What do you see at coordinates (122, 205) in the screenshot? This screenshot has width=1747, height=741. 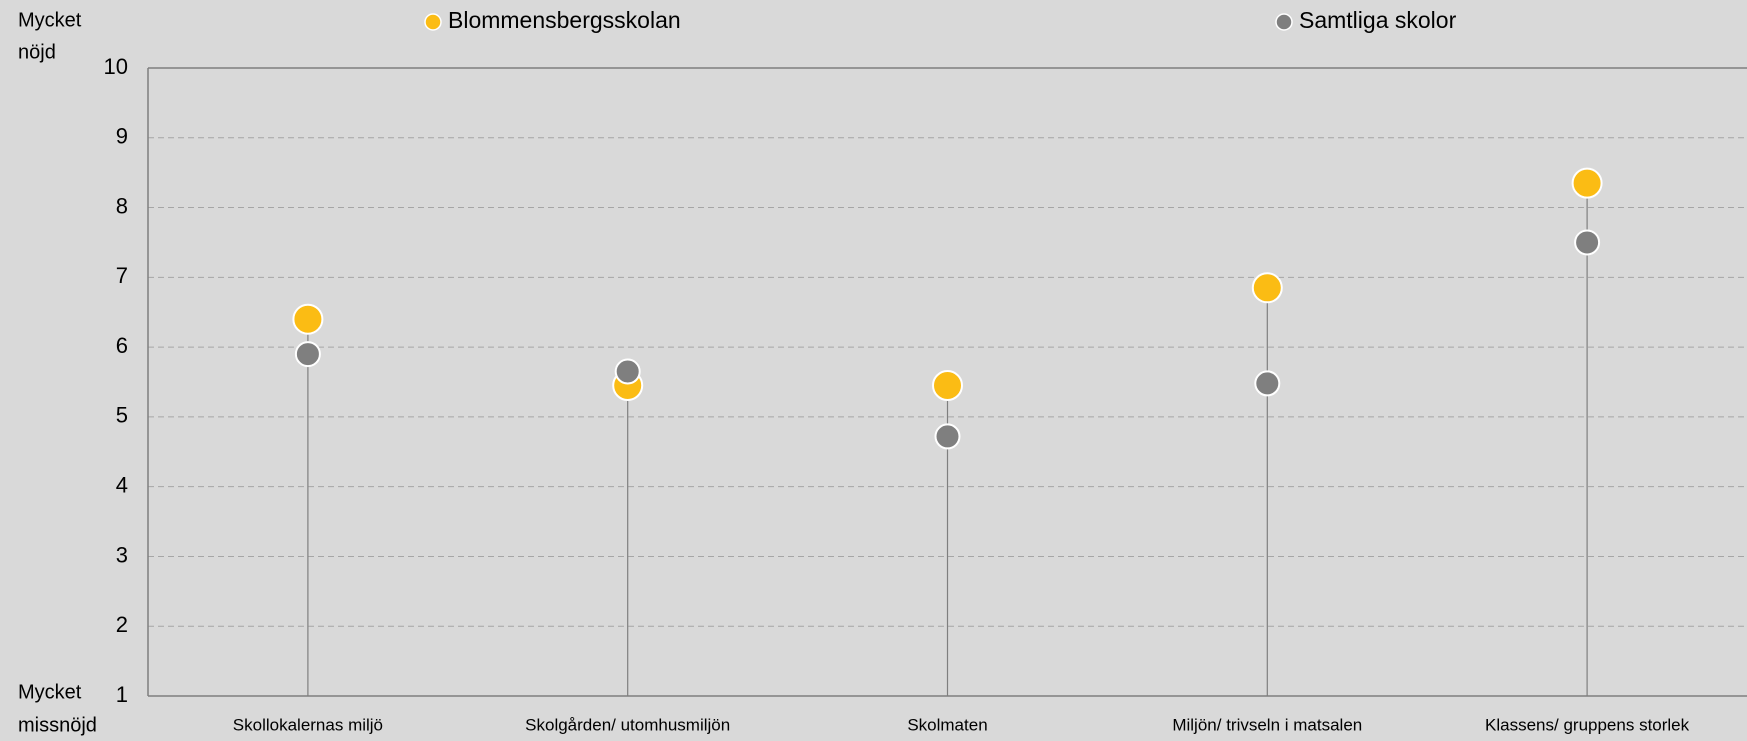 I see `y-tick-label: 8` at bounding box center [122, 205].